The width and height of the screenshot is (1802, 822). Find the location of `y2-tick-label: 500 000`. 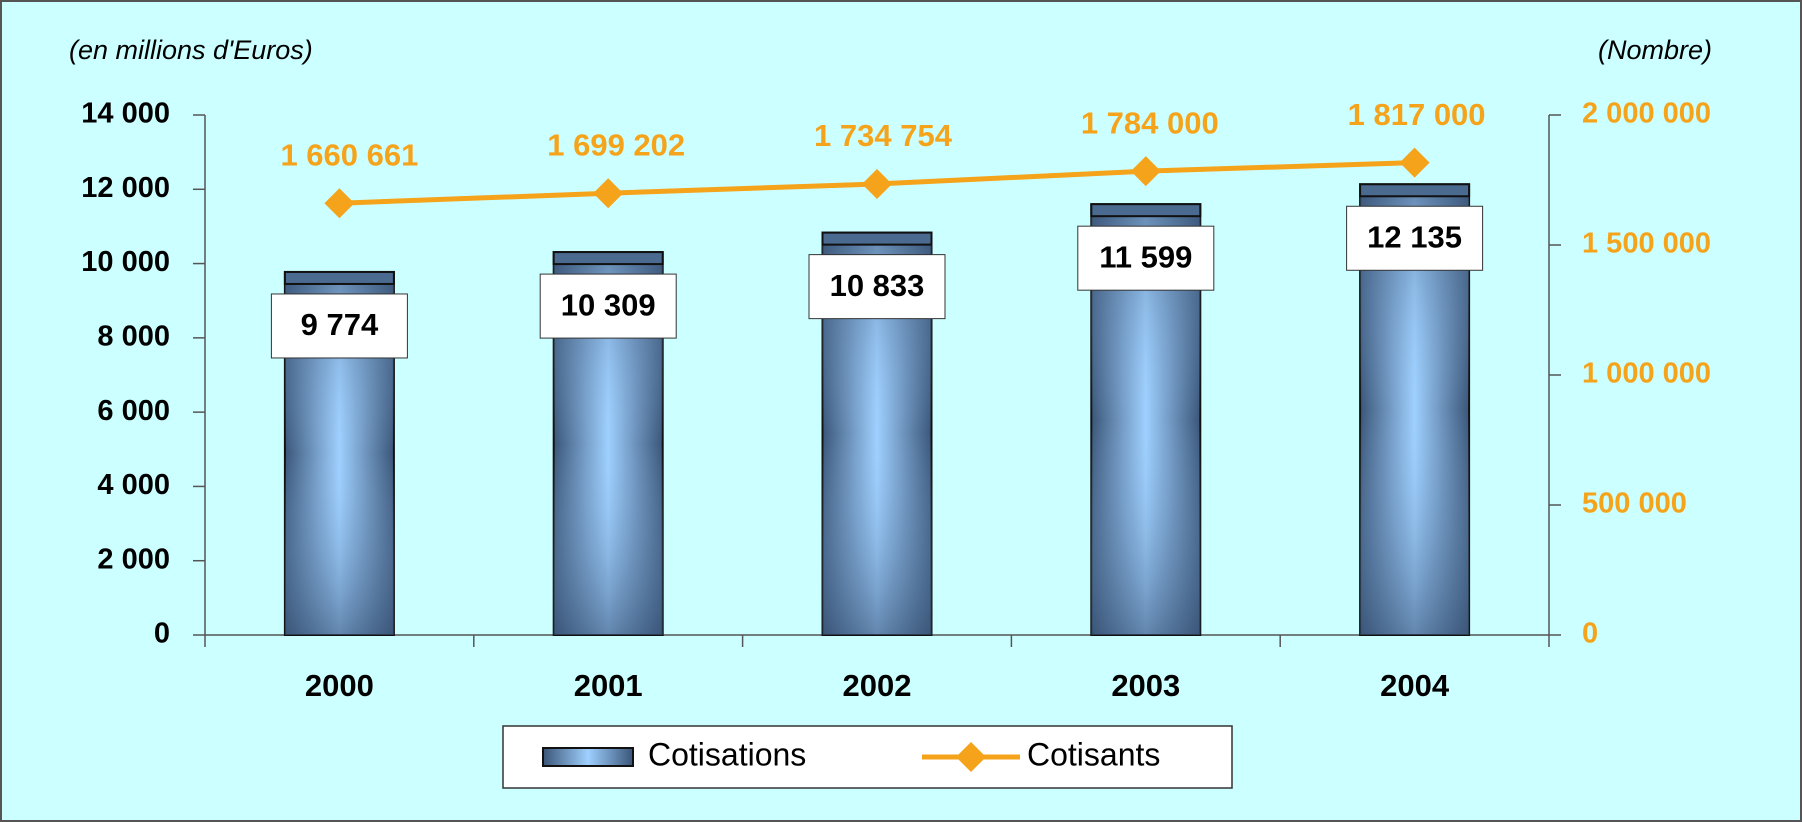

y2-tick-label: 500 000 is located at coordinates (1634, 504).